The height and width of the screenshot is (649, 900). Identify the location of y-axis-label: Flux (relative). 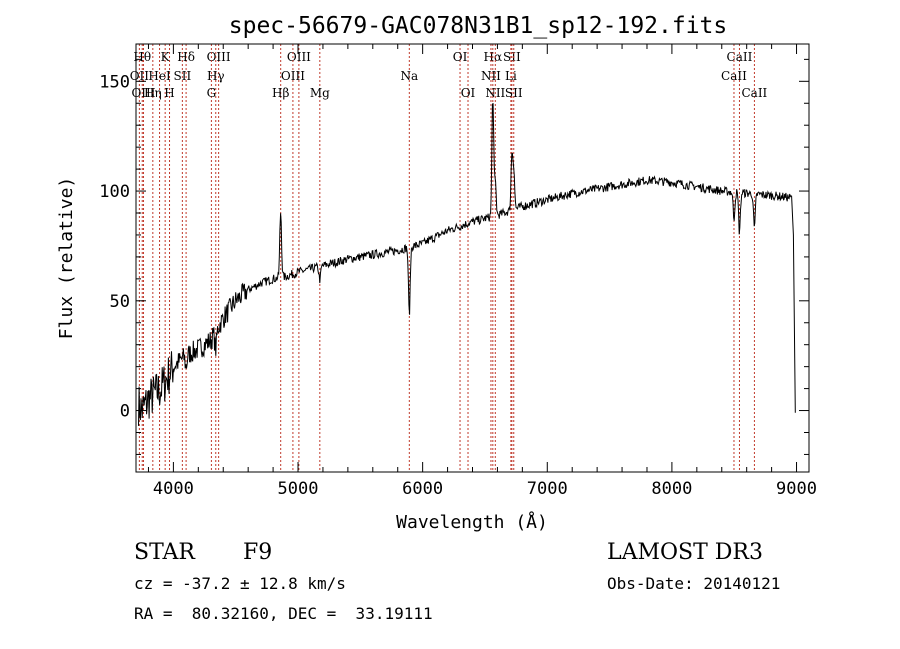
(66, 258).